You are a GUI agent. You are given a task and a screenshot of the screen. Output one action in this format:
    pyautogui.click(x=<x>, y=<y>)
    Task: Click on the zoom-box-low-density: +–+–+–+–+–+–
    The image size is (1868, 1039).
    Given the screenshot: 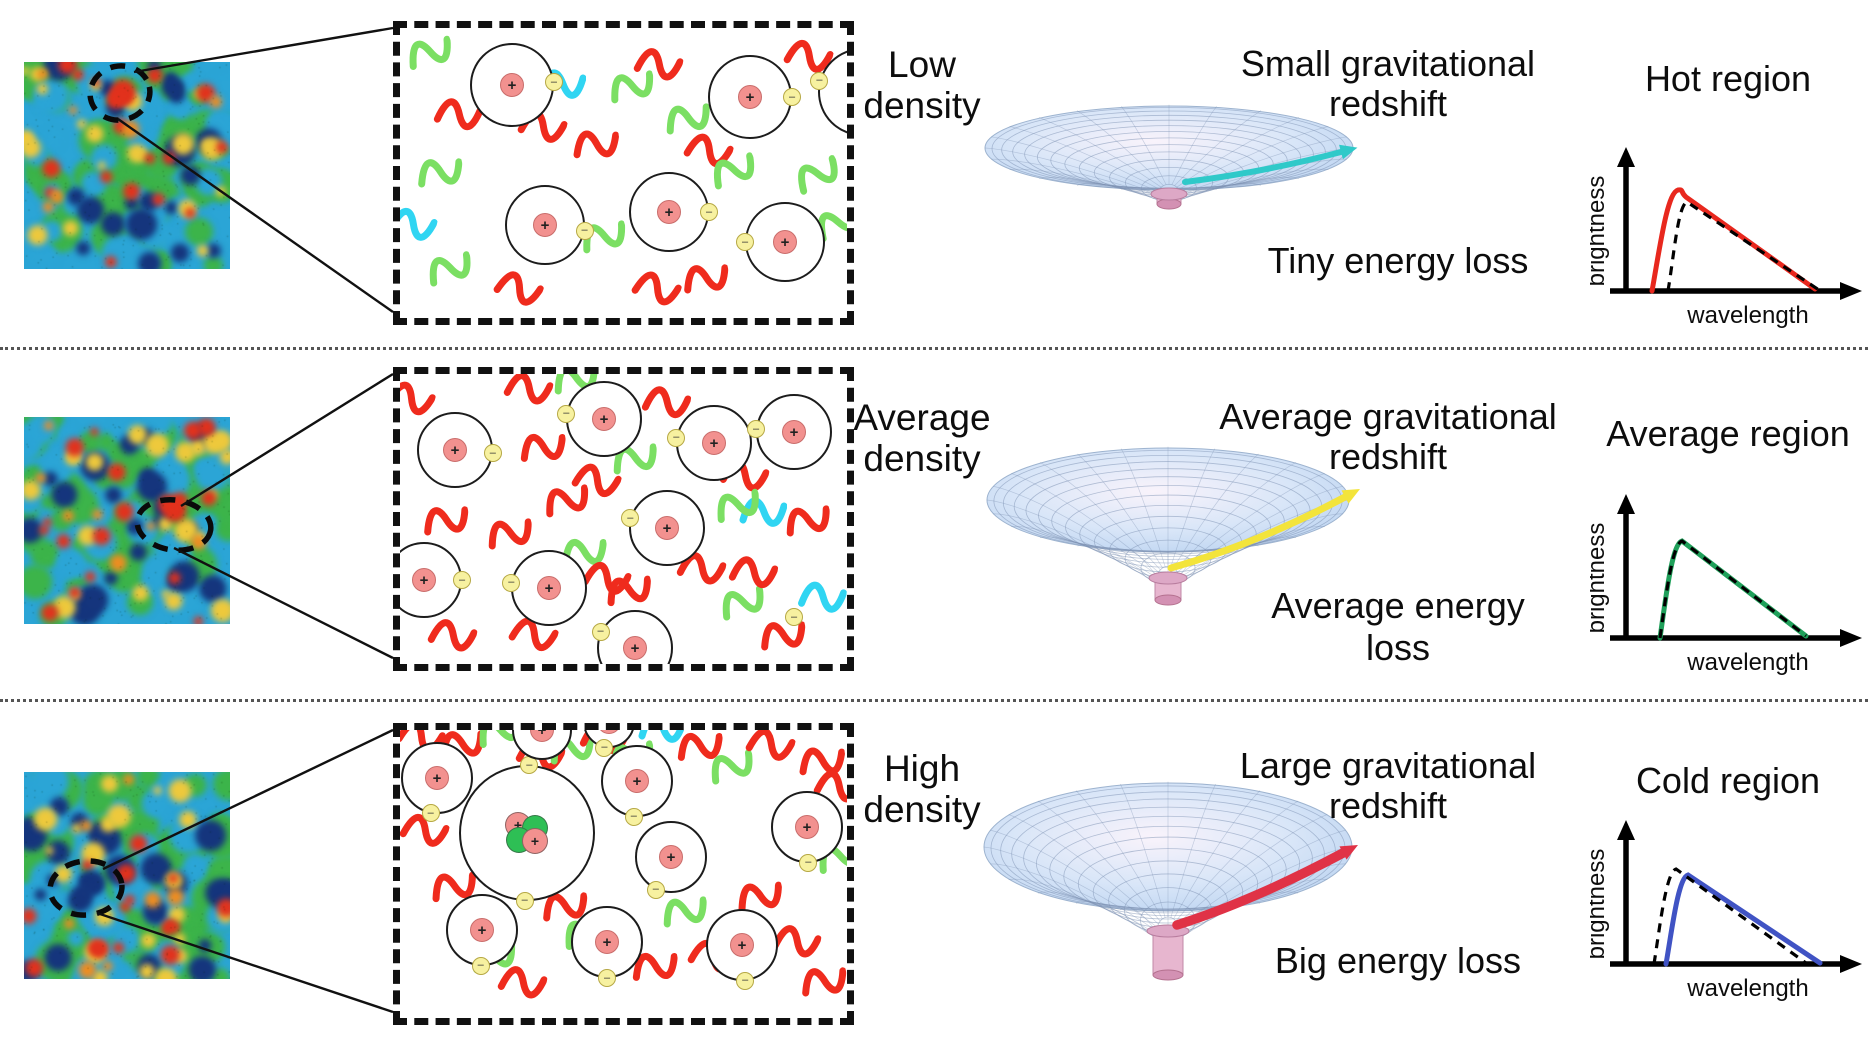 What is the action you would take?
    pyautogui.click(x=623, y=173)
    